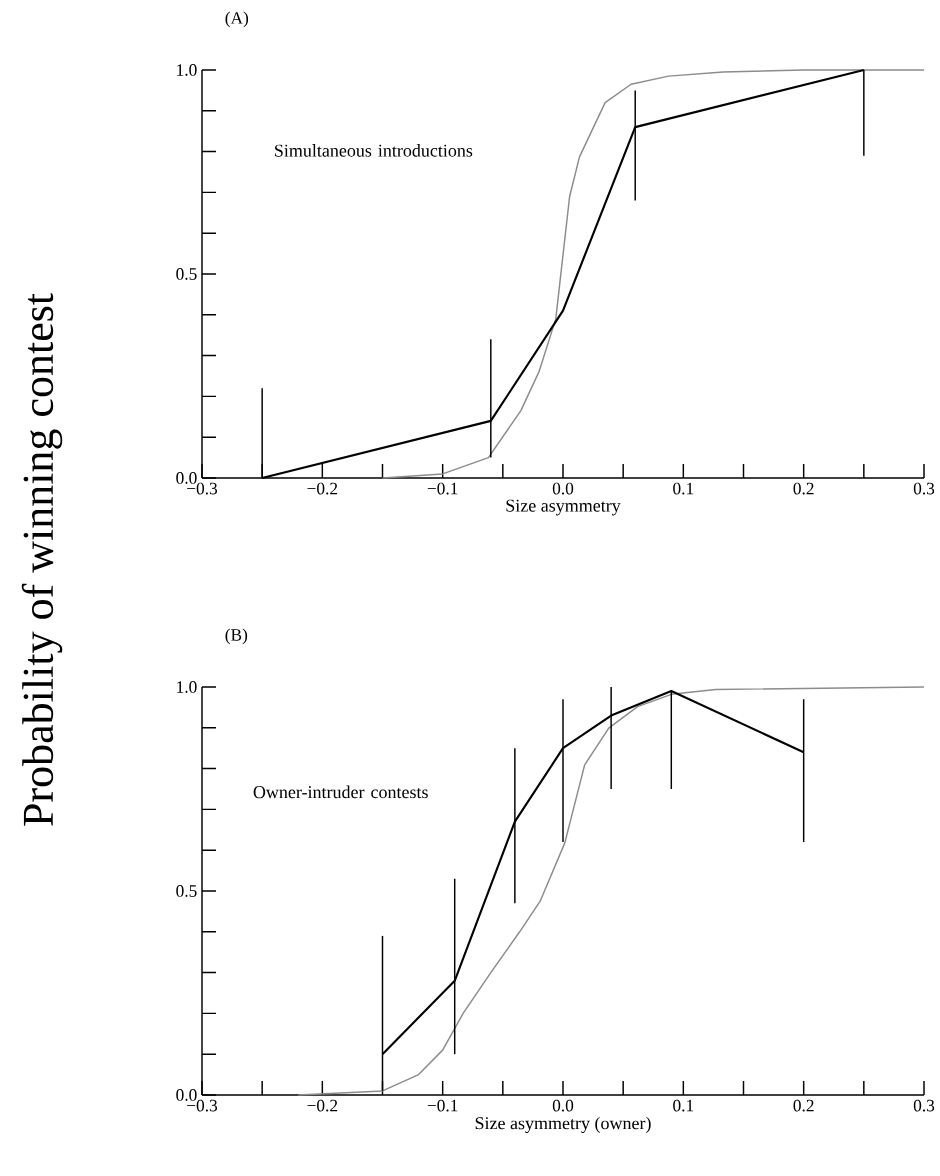 This screenshot has width=940, height=1176. I want to click on x-axis-title: Size asymmetry, so click(563, 507).